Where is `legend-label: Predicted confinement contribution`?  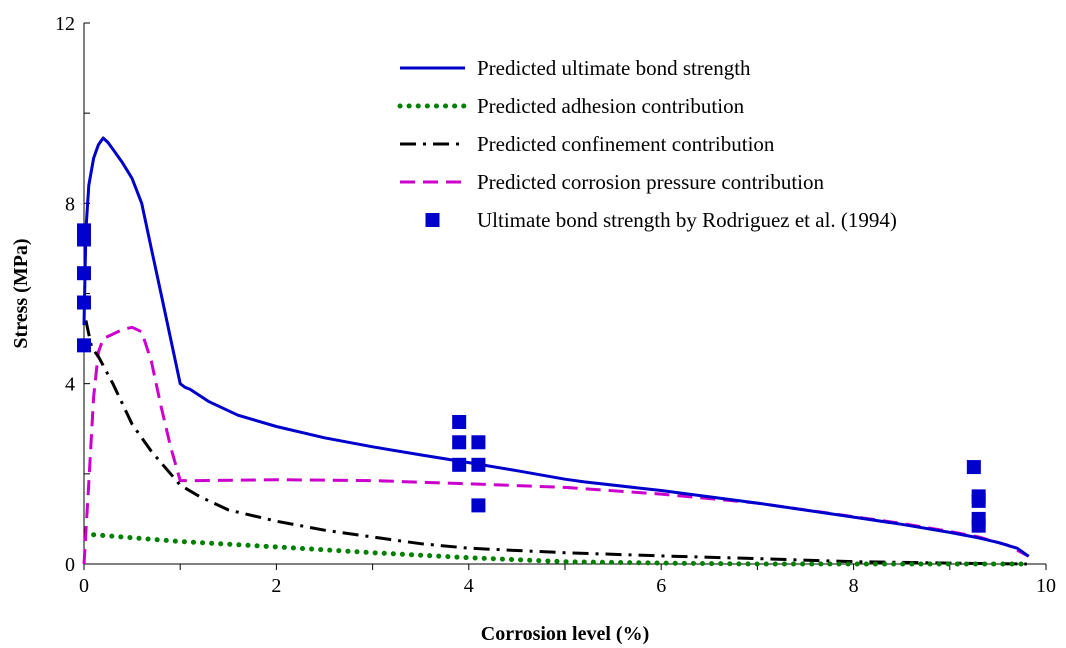
legend-label: Predicted confinement contribution is located at coordinates (626, 144).